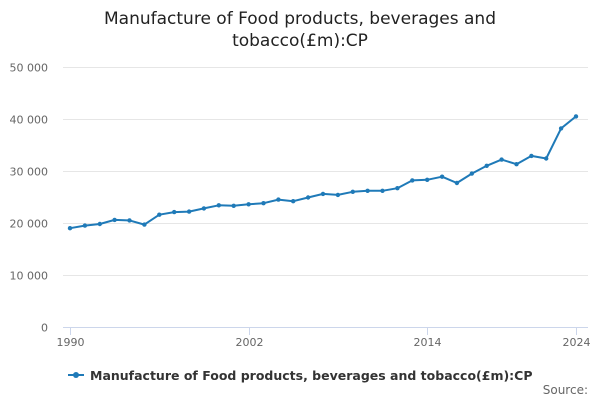 This screenshot has width=600, height=400. What do you see at coordinates (29, 276) in the screenshot?
I see `y-tick-label: 10 000` at bounding box center [29, 276].